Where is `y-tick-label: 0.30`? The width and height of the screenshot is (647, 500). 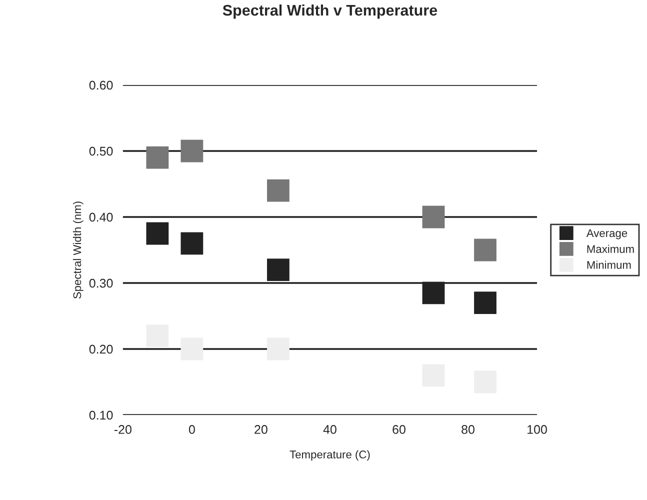 y-tick-label: 0.30 is located at coordinates (101, 283).